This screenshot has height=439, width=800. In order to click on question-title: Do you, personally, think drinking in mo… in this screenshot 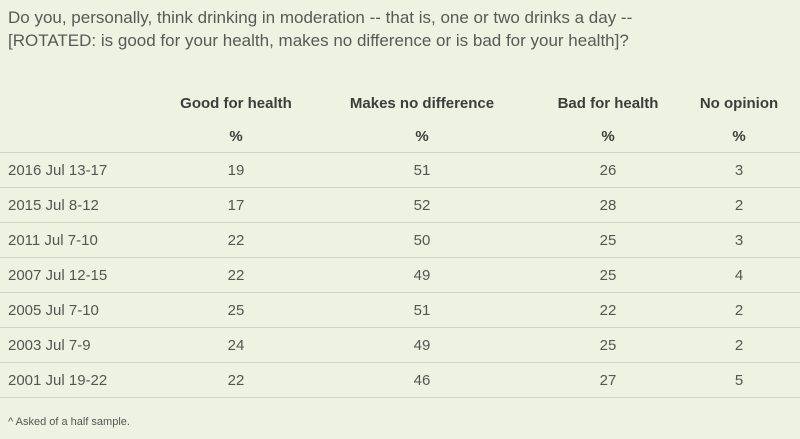, I will do `click(320, 29)`.